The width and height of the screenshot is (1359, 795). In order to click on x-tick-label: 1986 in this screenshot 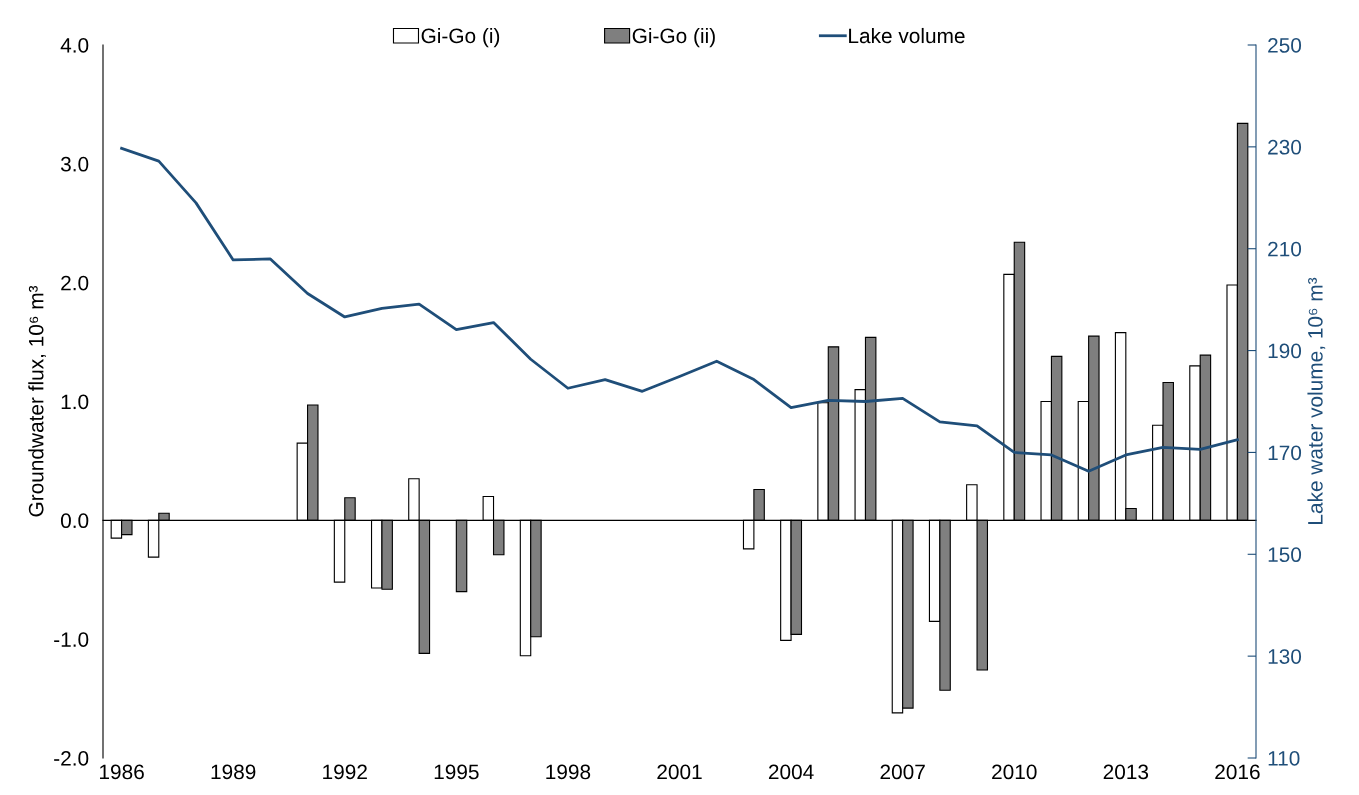, I will do `click(122, 772)`.